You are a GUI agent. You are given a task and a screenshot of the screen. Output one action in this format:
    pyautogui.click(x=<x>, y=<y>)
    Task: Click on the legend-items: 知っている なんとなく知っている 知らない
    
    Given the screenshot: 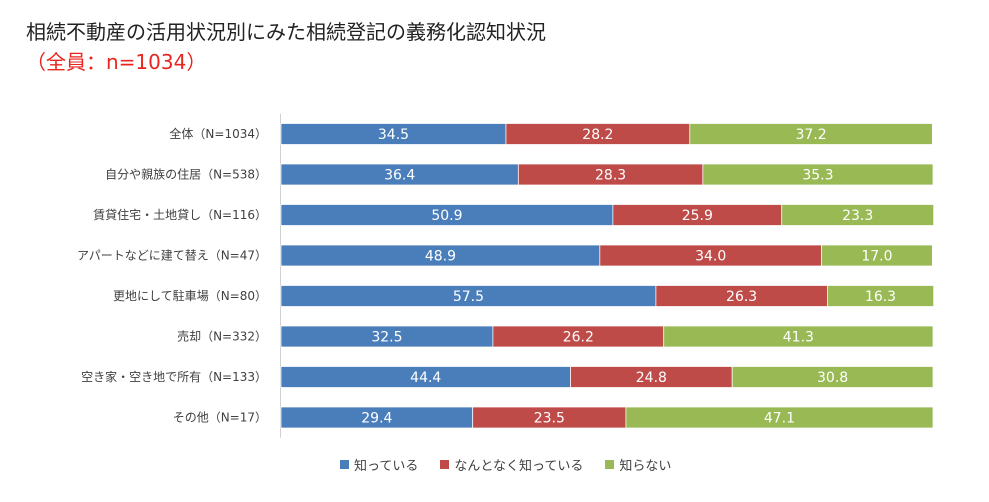 What is the action you would take?
    pyautogui.click(x=505, y=464)
    